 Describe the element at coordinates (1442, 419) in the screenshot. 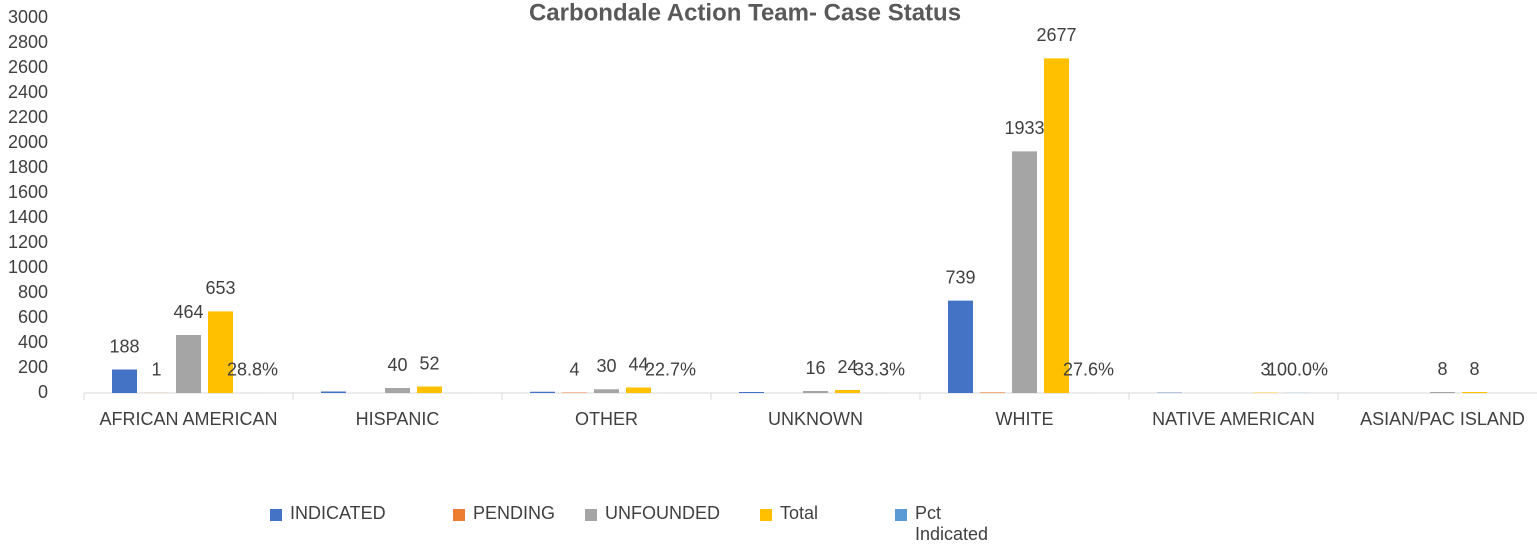

I see `x-tick-label: ASIAN/PAC ISLAND` at that location.